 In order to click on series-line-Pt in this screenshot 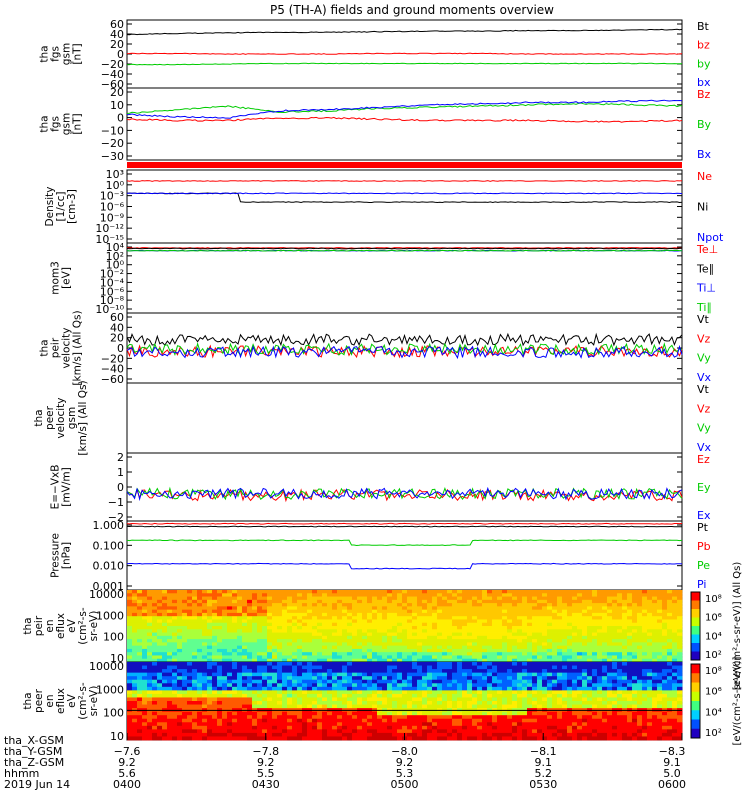, I will do `click(404, 526)`.